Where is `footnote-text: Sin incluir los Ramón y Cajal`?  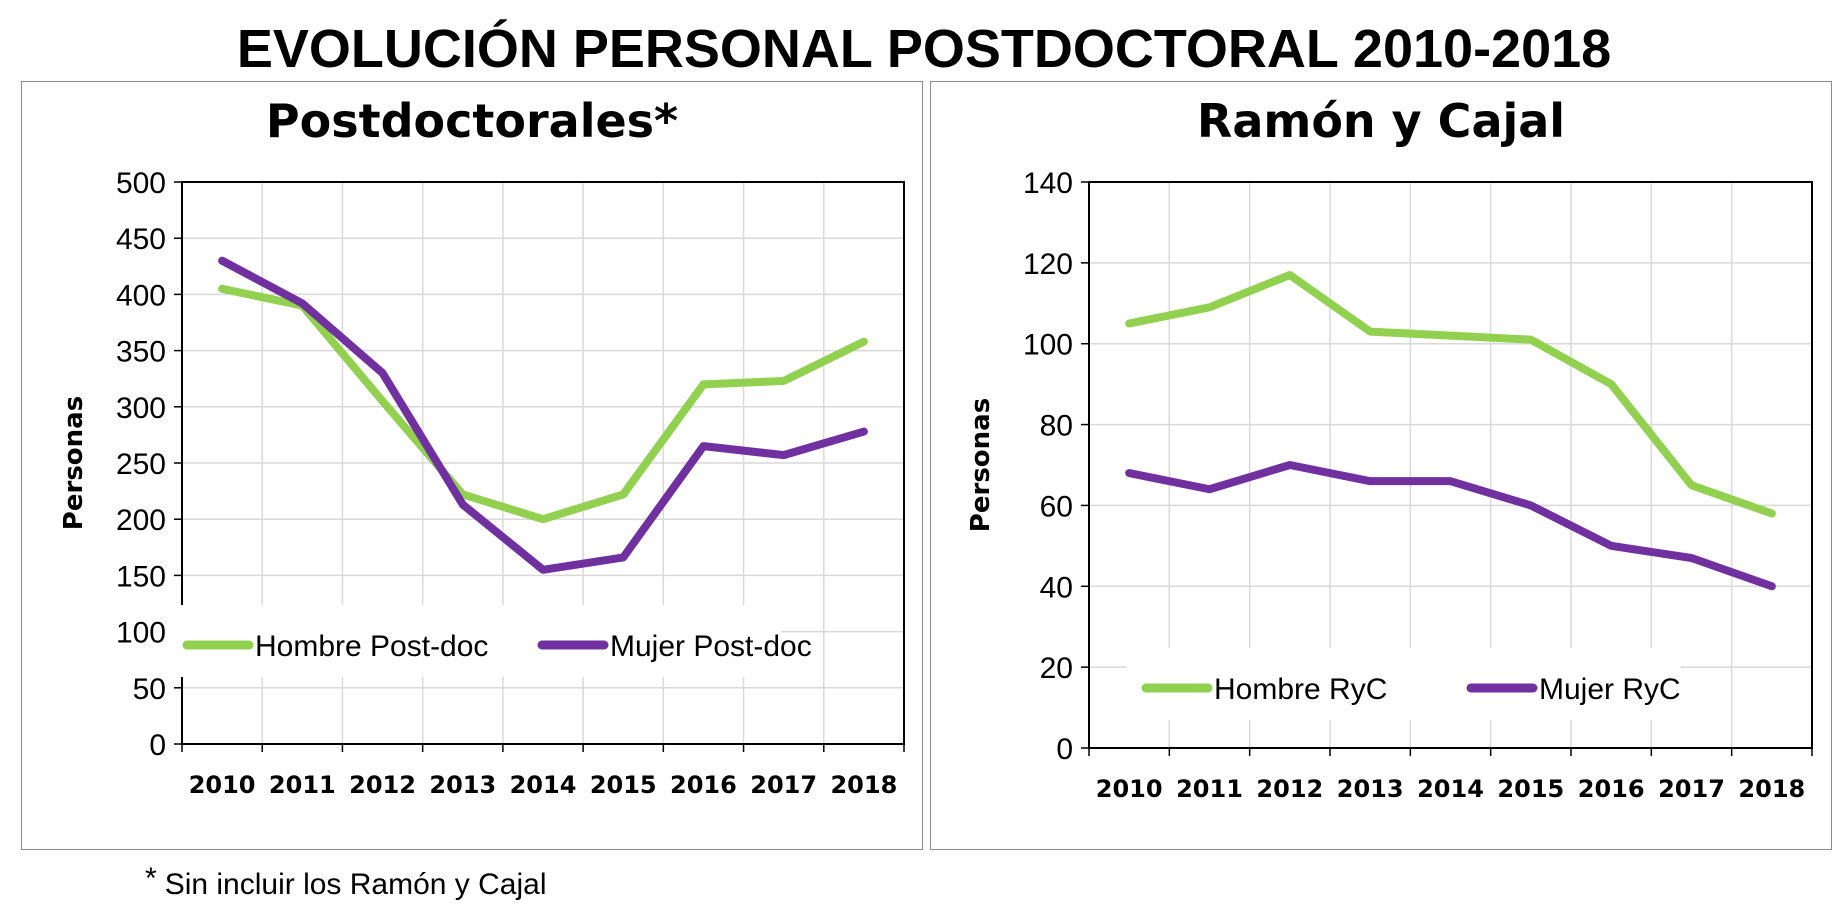
footnote-text: Sin incluir los Ramón y Cajal is located at coordinates (355, 884).